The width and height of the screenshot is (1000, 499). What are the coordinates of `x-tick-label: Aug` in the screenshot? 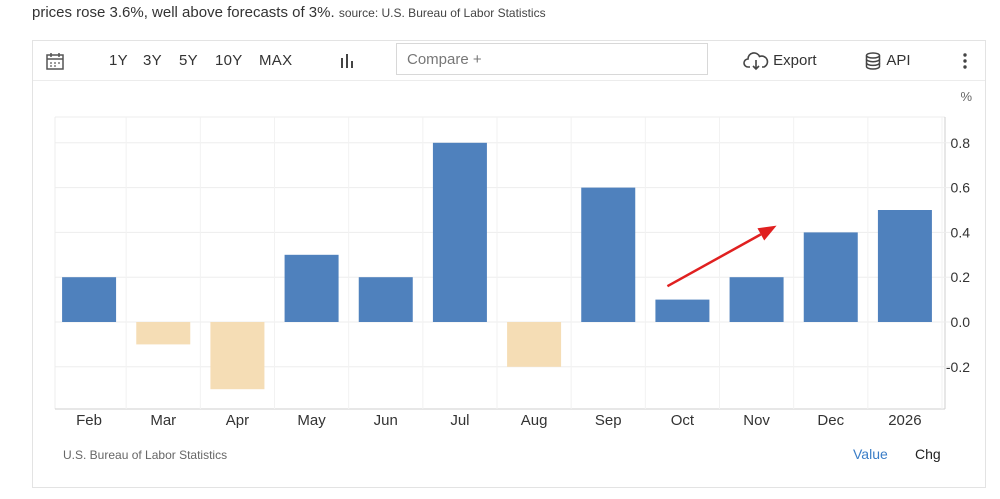 It's located at (534, 420).